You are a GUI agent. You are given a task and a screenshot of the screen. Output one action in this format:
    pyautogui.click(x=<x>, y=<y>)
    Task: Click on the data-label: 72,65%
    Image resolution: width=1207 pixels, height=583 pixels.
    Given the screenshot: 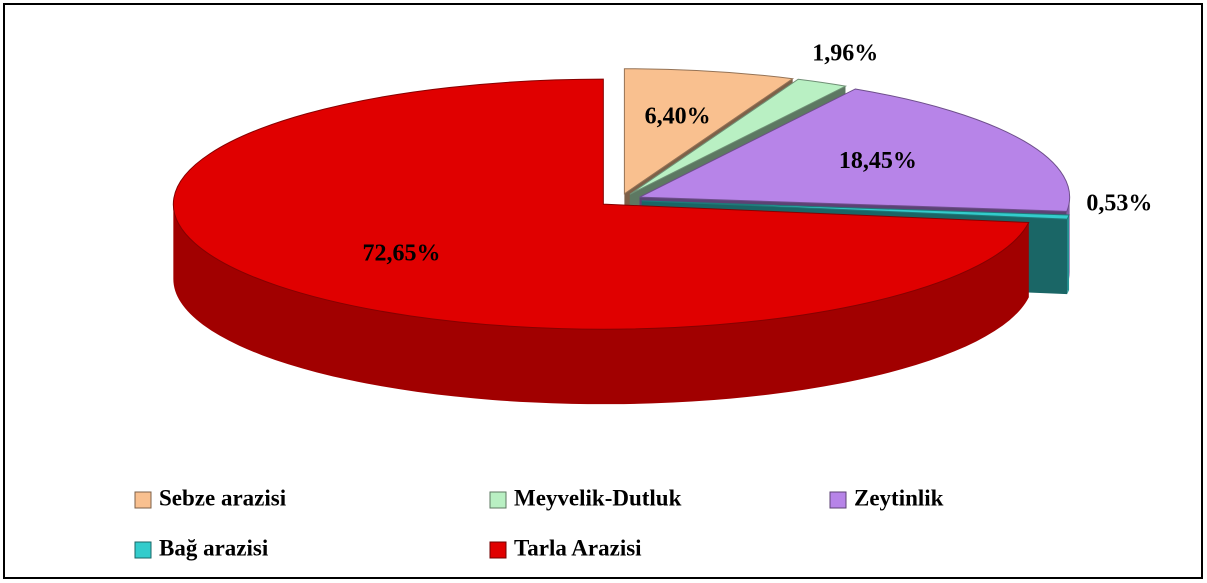 What is the action you would take?
    pyautogui.click(x=401, y=253)
    